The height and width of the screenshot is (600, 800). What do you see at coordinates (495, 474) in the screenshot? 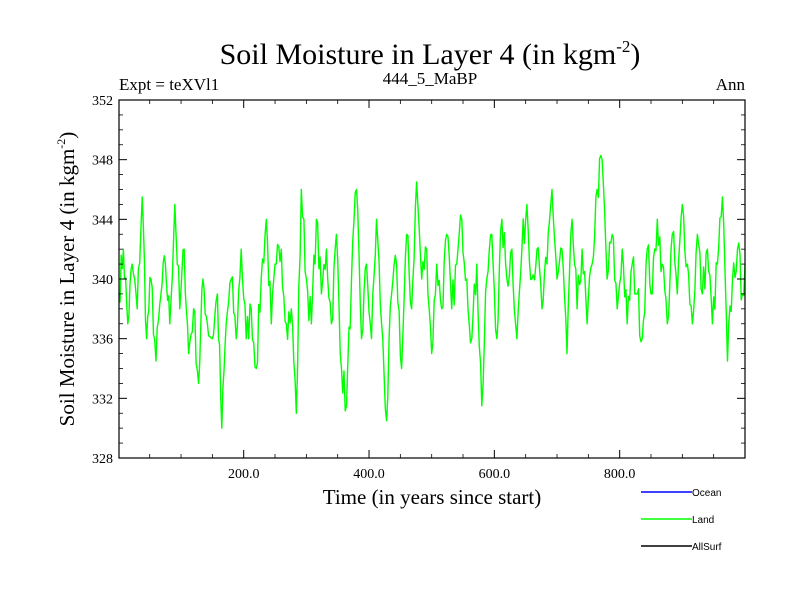
I see `x-tick-label-600: 600.0` at bounding box center [495, 474].